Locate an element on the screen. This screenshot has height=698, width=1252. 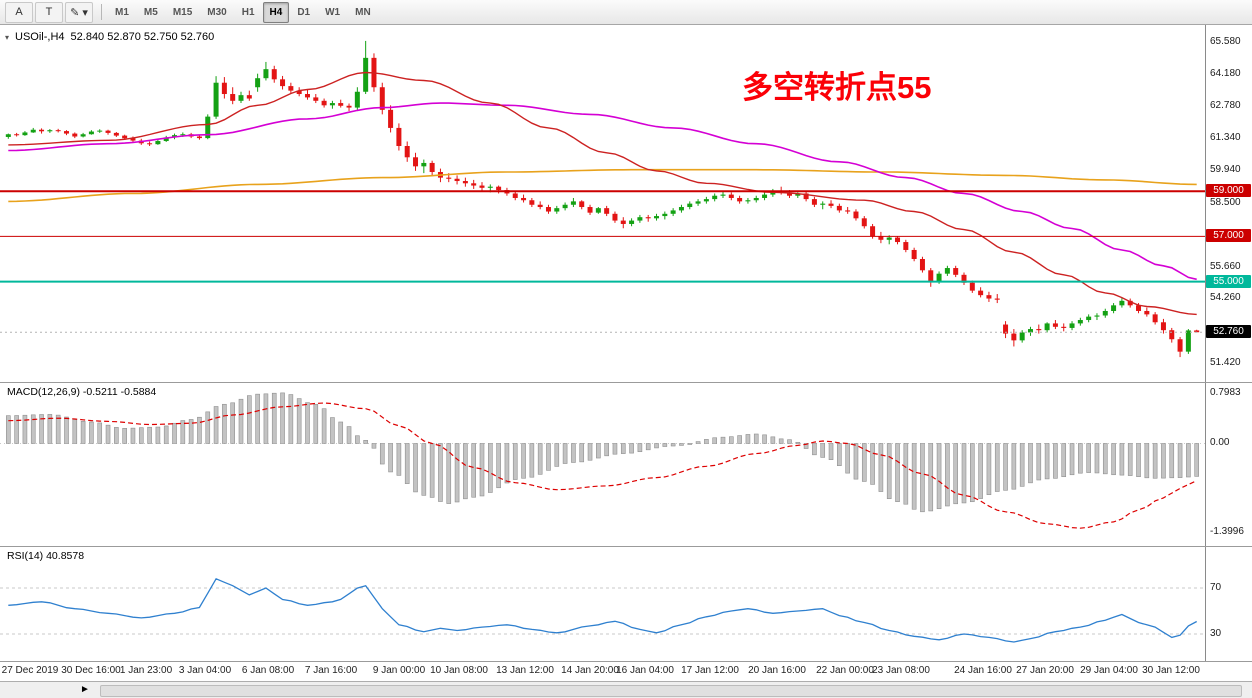
timeframe-button-d1: D1 is located at coordinates (304, 12).